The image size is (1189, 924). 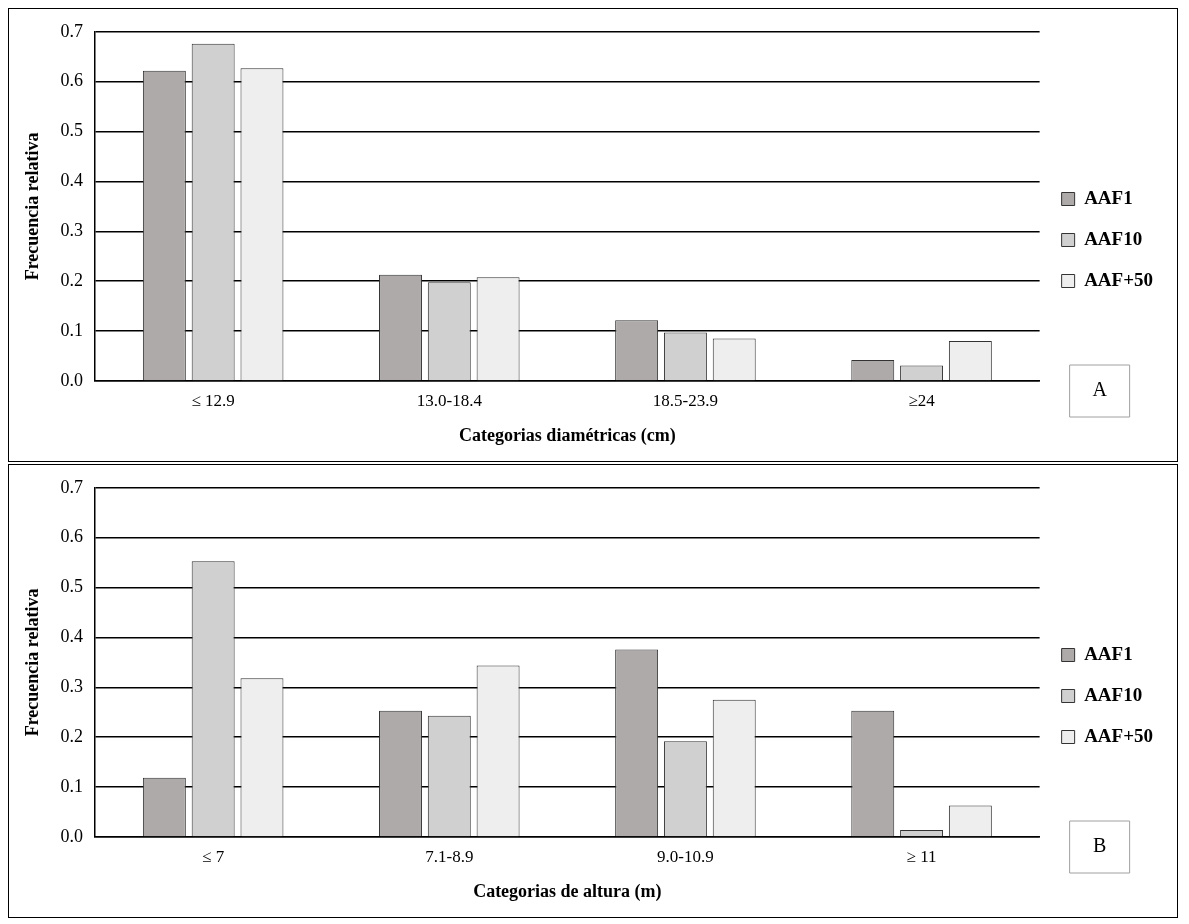 I want to click on x-tick-label: 13.0-18.4, so click(x=449, y=400).